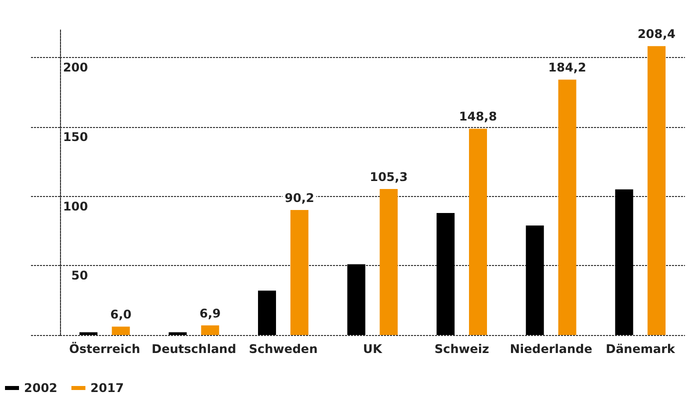  What do you see at coordinates (462, 349) in the screenshot?
I see `x-tick-label: Schweiz` at bounding box center [462, 349].